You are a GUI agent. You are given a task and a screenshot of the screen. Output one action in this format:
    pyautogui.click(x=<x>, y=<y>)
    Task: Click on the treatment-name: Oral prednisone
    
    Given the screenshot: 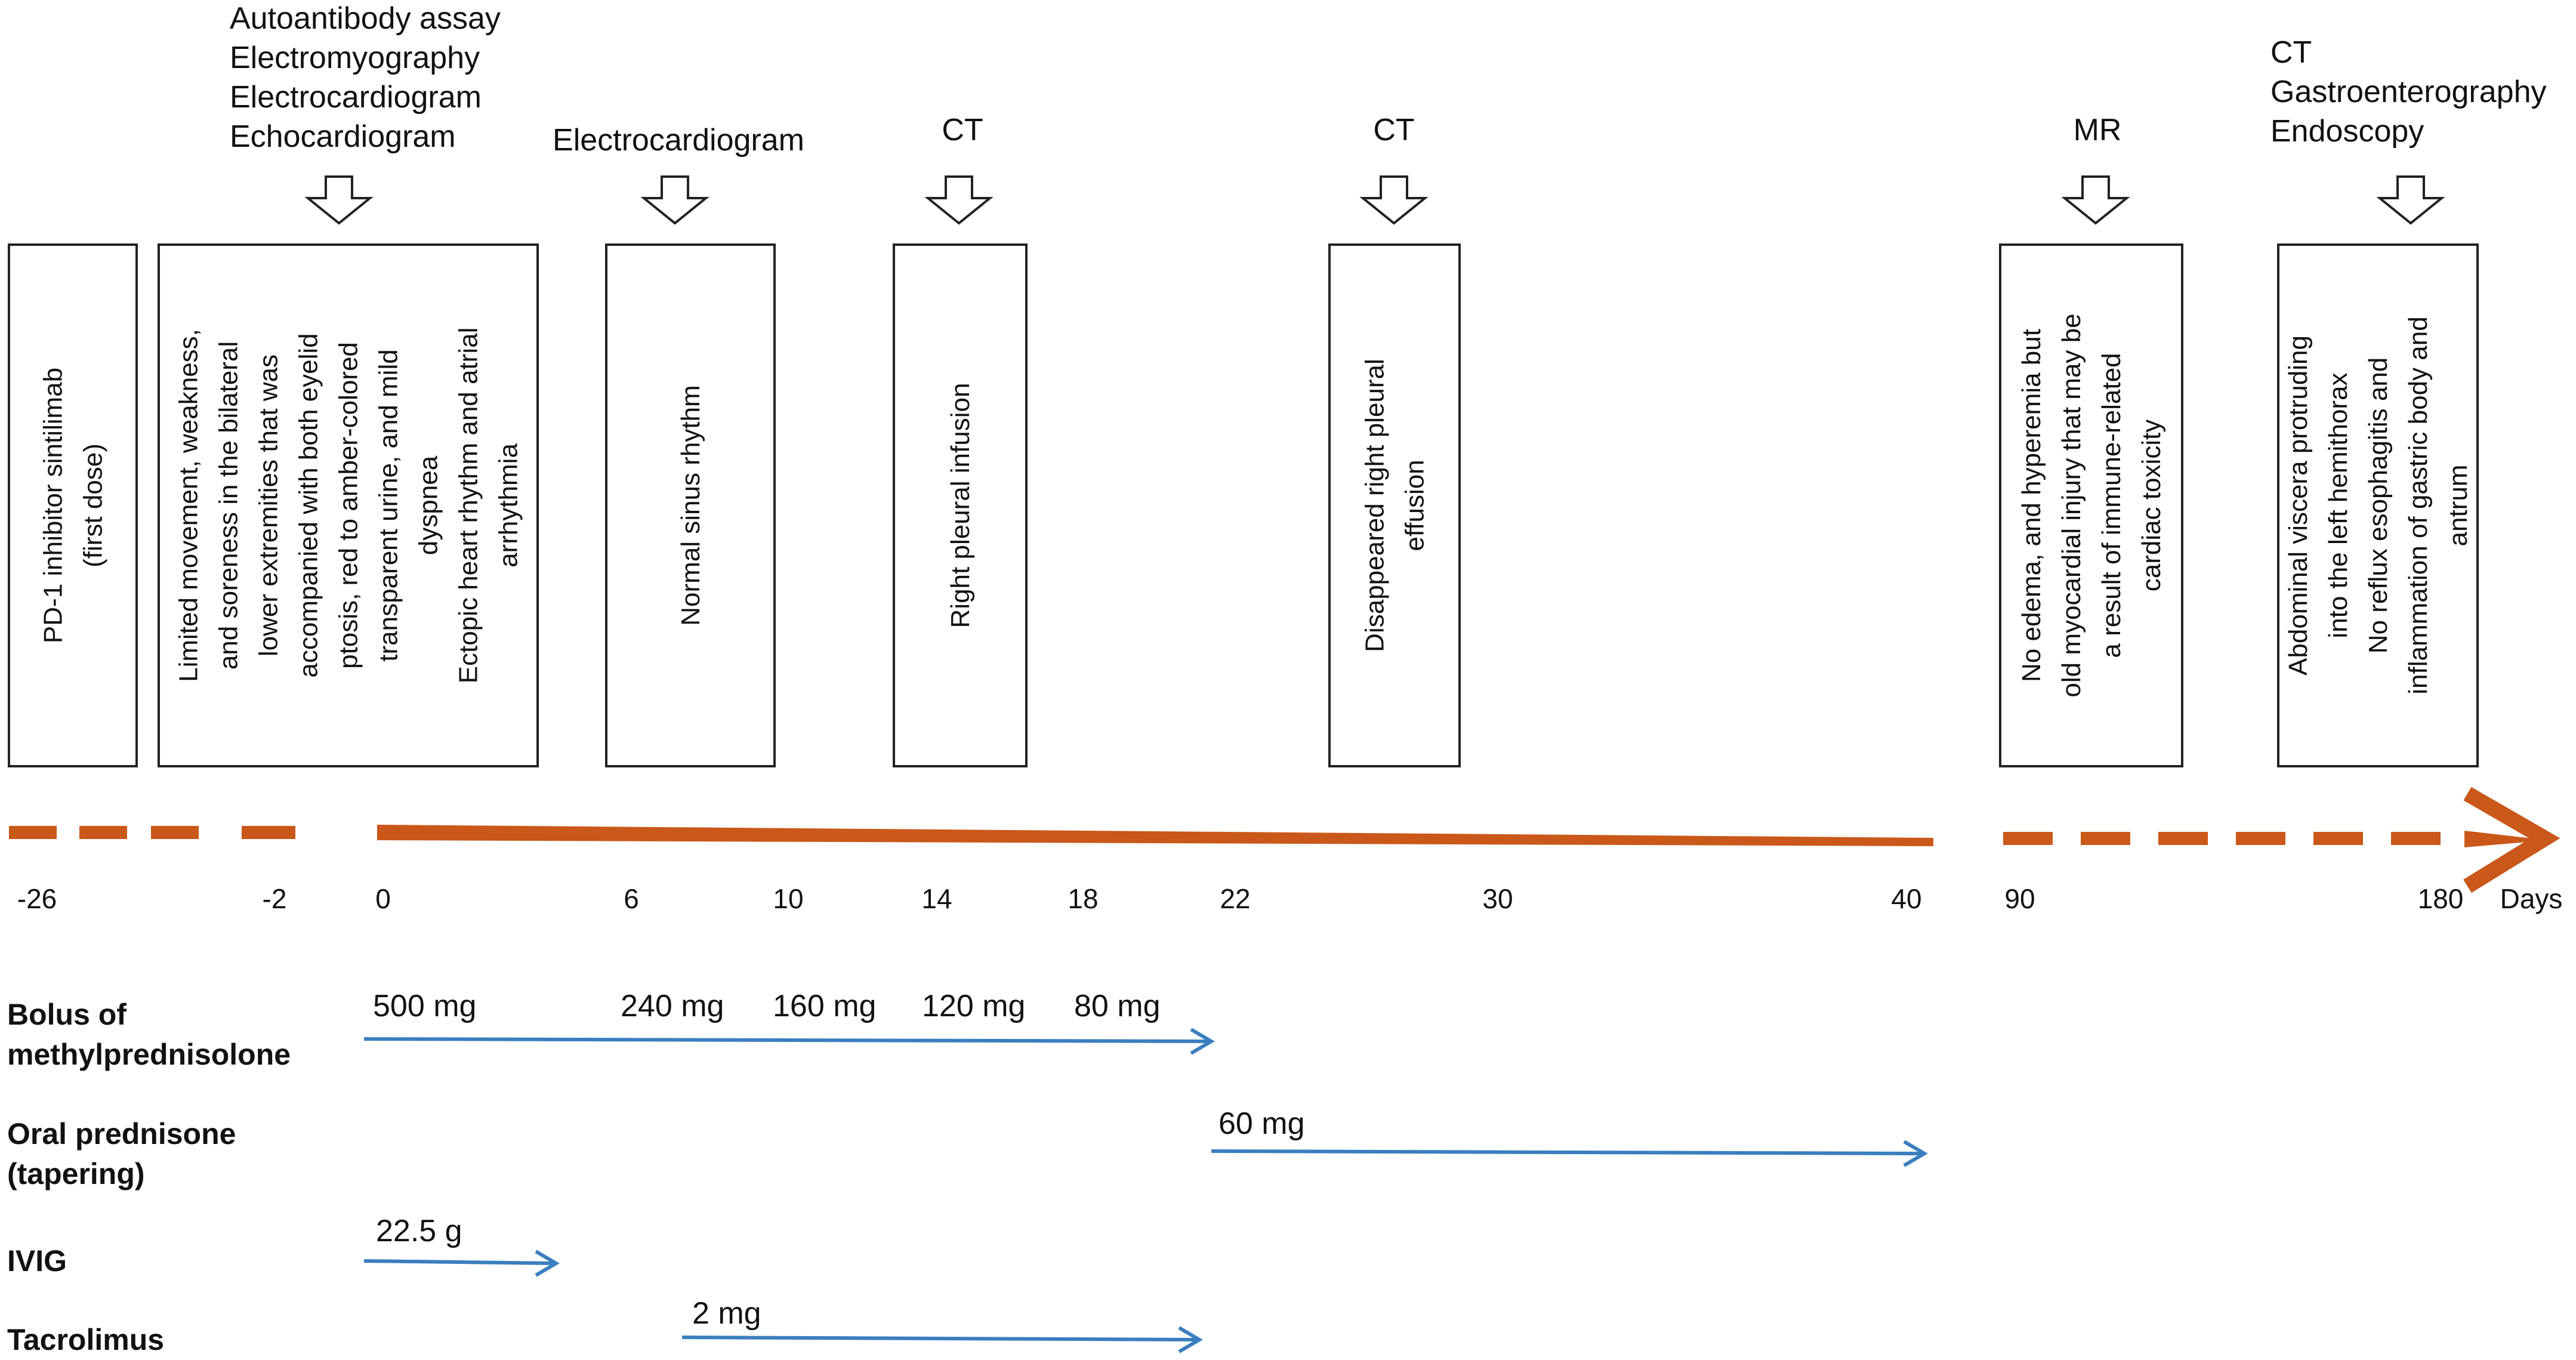 What is the action you would take?
    pyautogui.click(x=122, y=1134)
    